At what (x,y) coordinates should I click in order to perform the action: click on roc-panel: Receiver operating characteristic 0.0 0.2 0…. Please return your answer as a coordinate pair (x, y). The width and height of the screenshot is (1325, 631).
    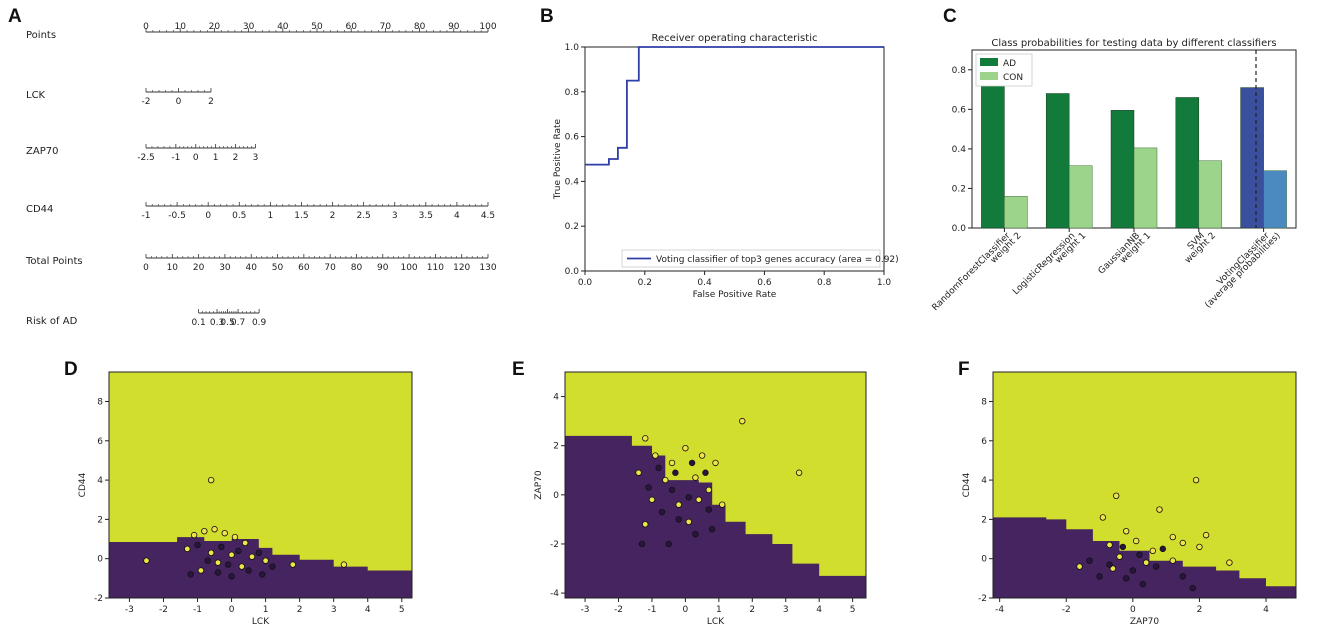
    Looking at the image, I should click on (726, 166).